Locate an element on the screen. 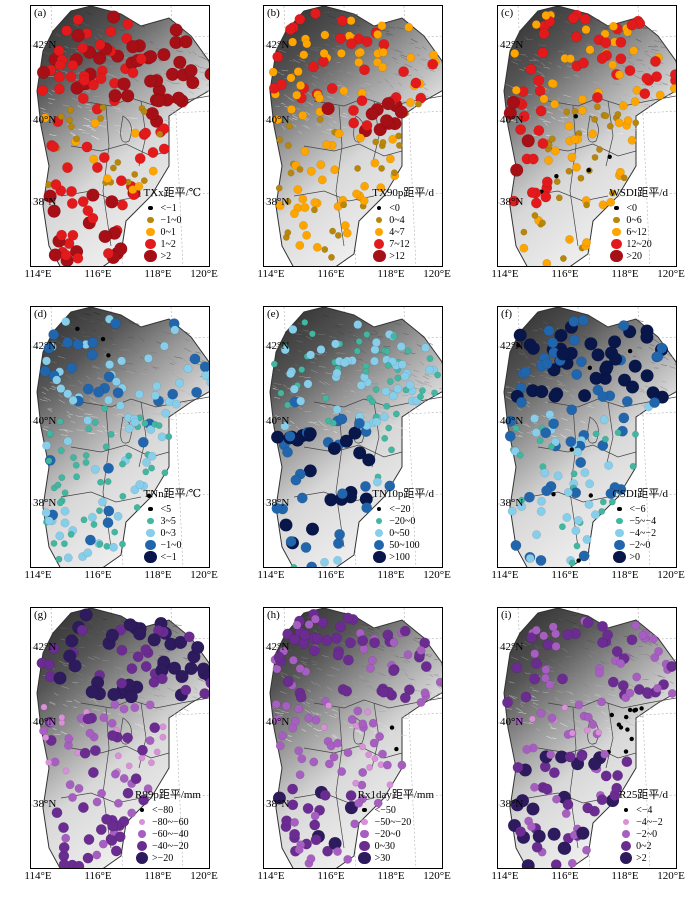 This screenshot has height=900, width=700. legend-item: <−20 is located at coordinates (403, 509).